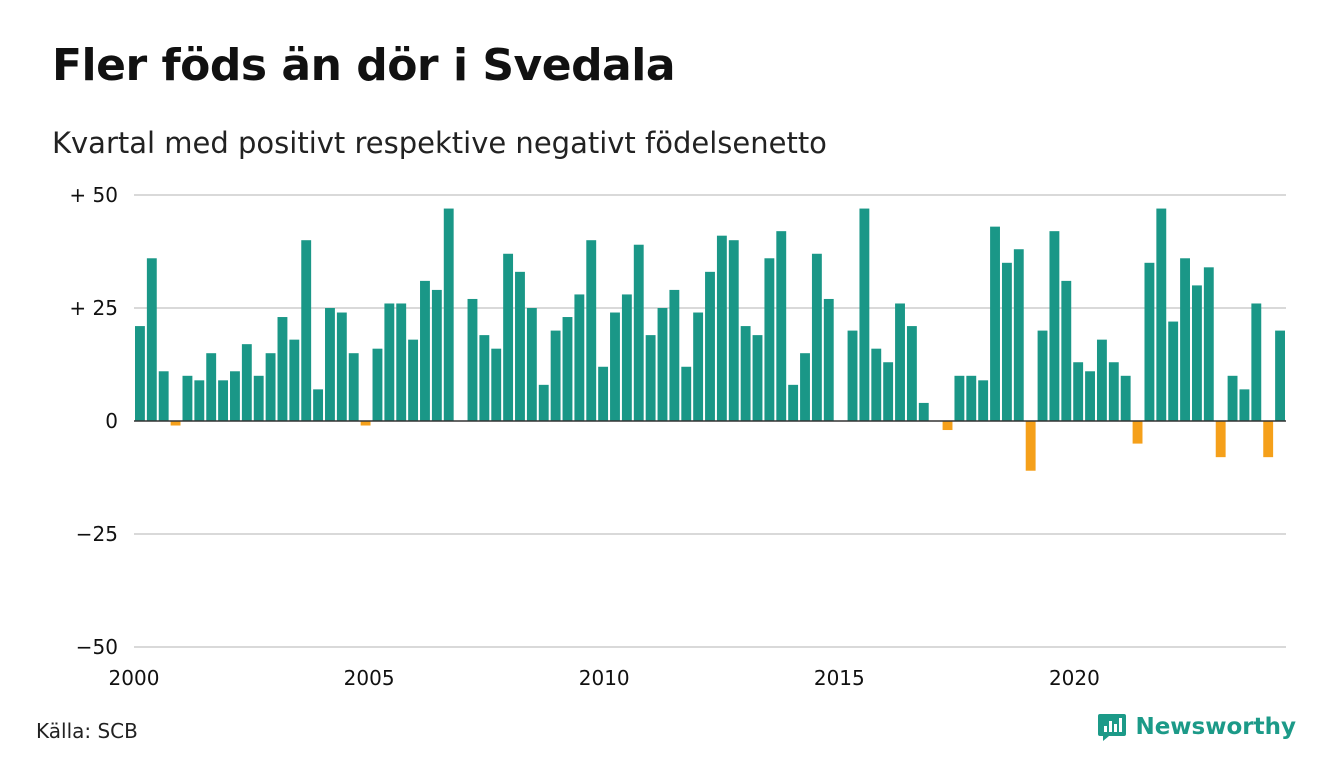 This screenshot has width=1340, height=780. I want to click on bar: 2023 K2: 7, so click(1244, 405).